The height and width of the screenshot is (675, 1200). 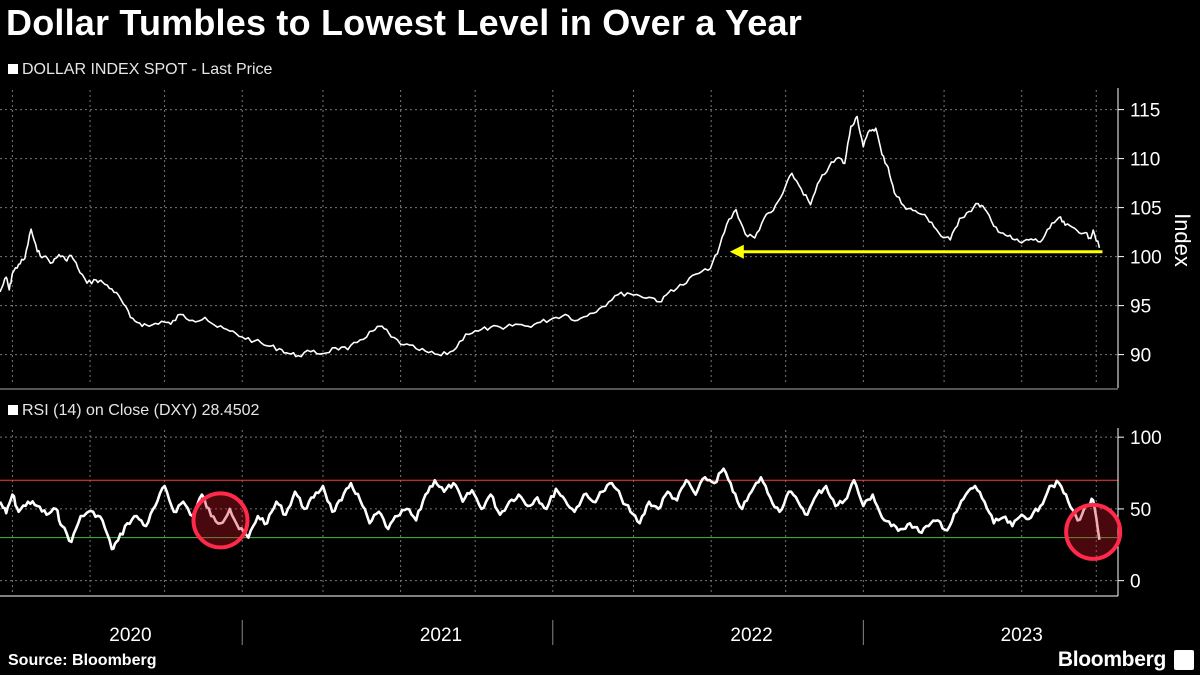 I want to click on source-note: Source: Bloomberg, so click(x=82, y=660).